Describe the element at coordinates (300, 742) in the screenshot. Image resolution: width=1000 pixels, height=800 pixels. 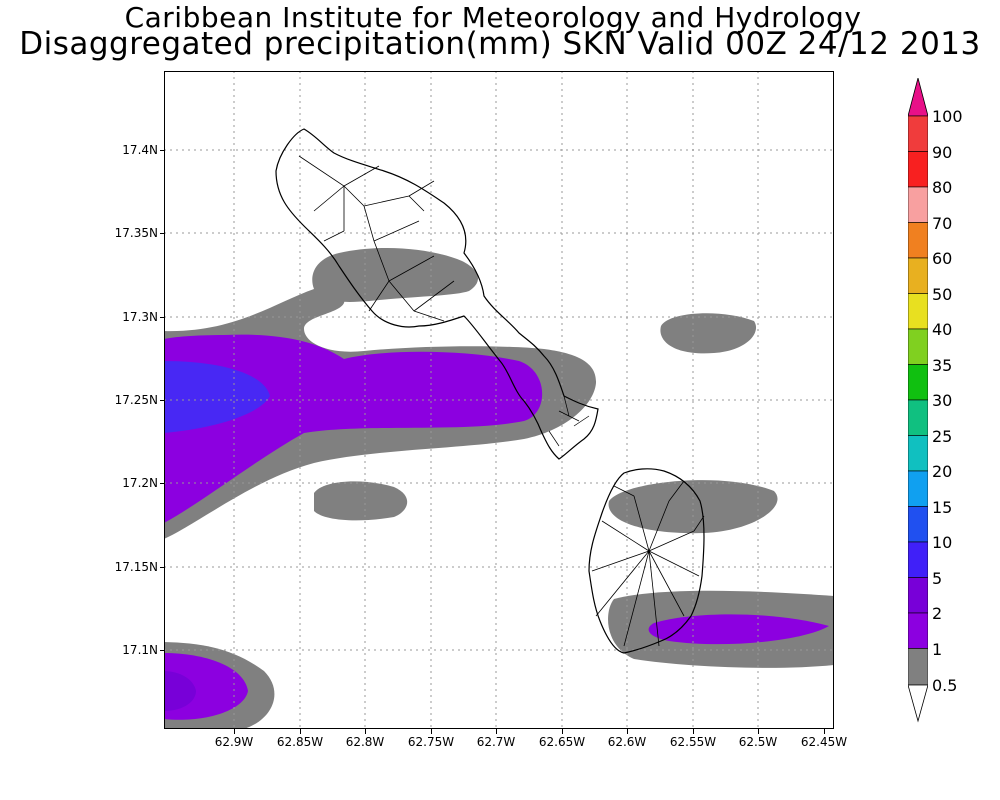
I see `lon-label-62.85: 62.85W` at that location.